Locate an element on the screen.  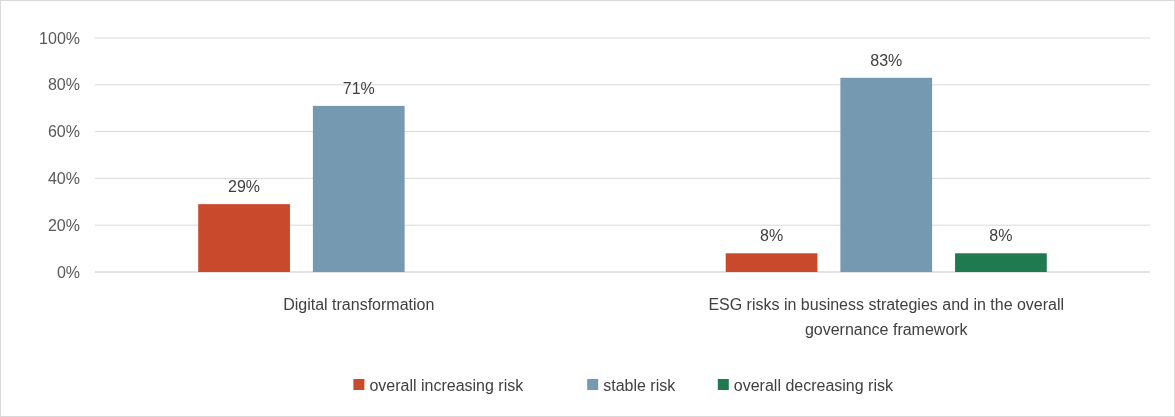
legend-label: overall decreasing risk is located at coordinates (813, 385).